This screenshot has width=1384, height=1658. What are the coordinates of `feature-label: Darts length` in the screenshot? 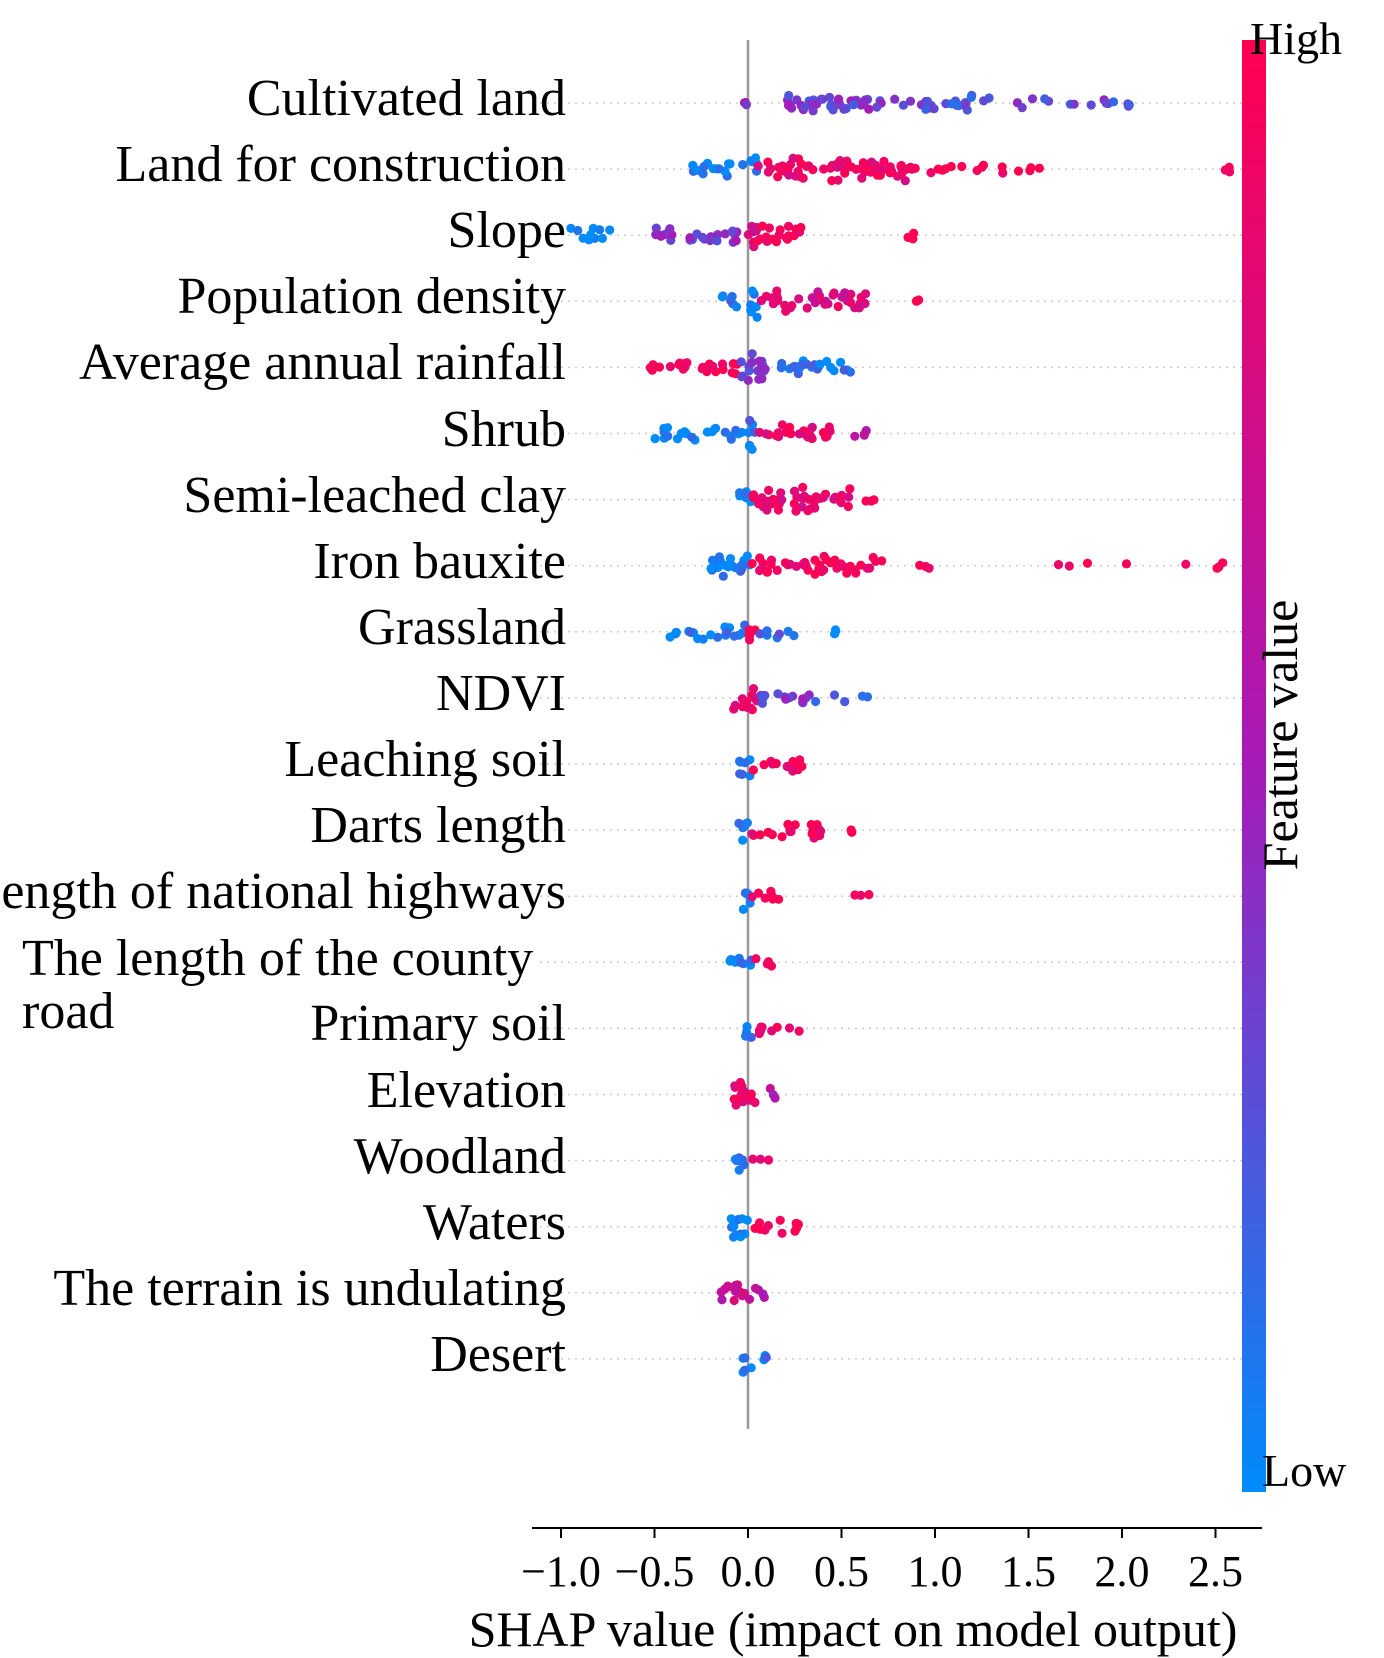 It's located at (438, 826).